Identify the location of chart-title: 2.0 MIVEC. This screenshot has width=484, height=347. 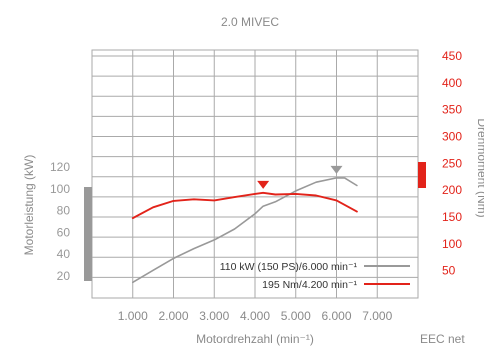
(250, 22).